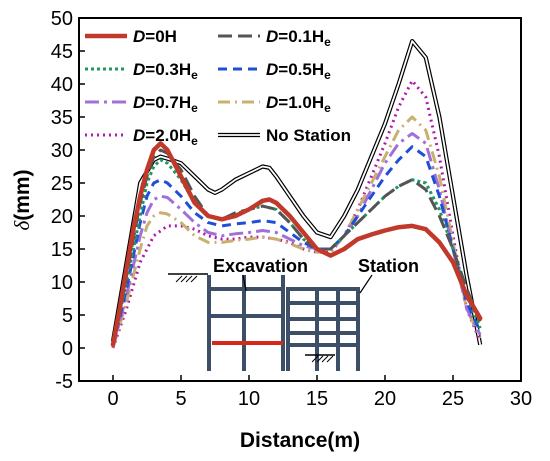  I want to click on y-tick-label: 20, so click(62, 217).